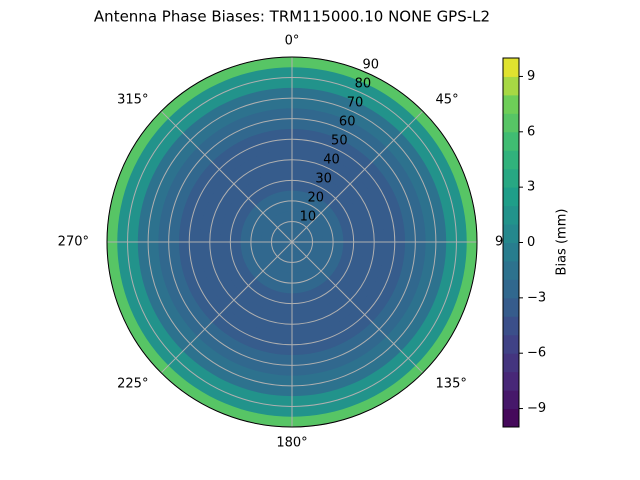  I want to click on theta-tick-label: 180°, so click(291, 443).